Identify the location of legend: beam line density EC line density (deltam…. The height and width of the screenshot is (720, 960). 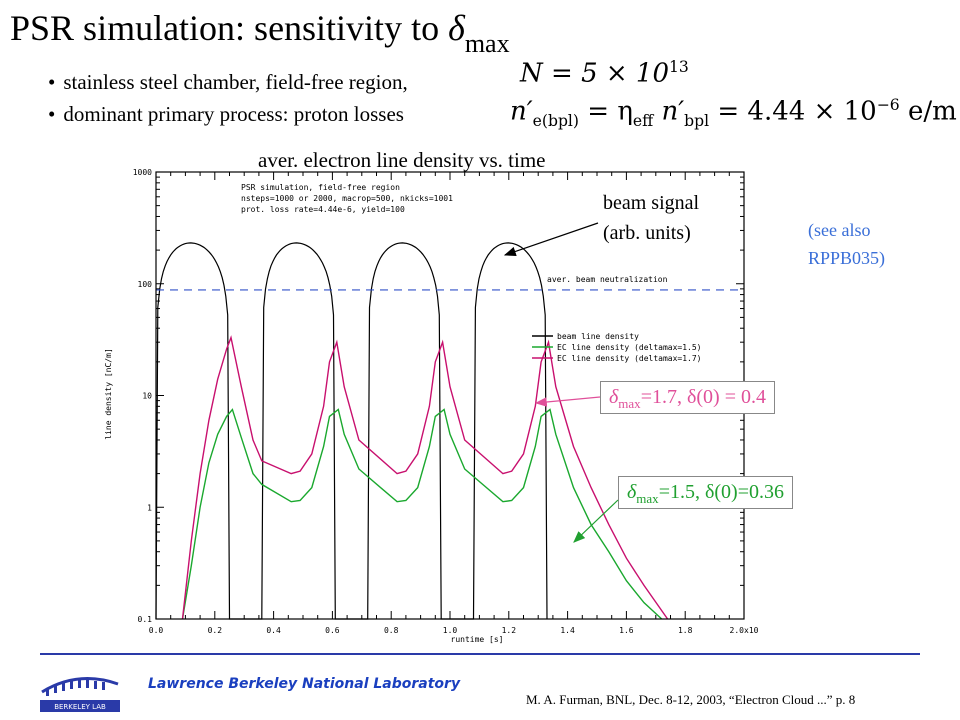
(617, 347).